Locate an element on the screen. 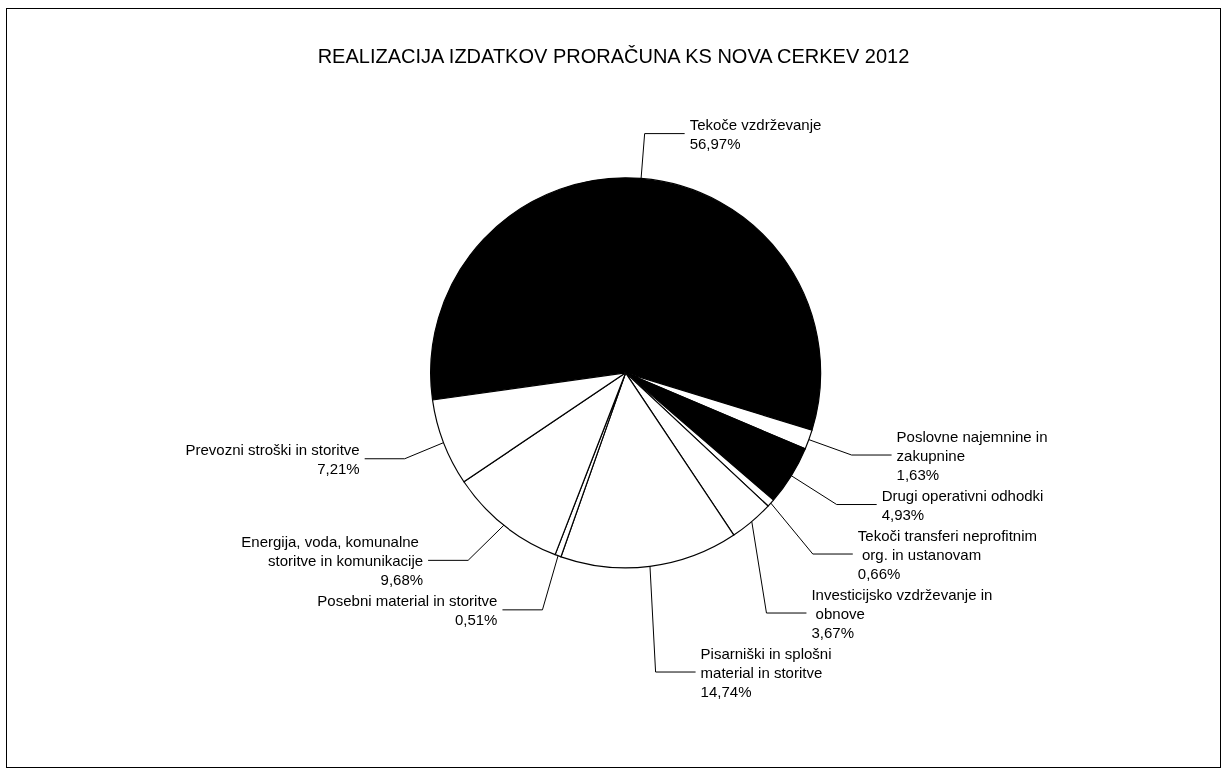  data-label: 1,63% is located at coordinates (918, 474).